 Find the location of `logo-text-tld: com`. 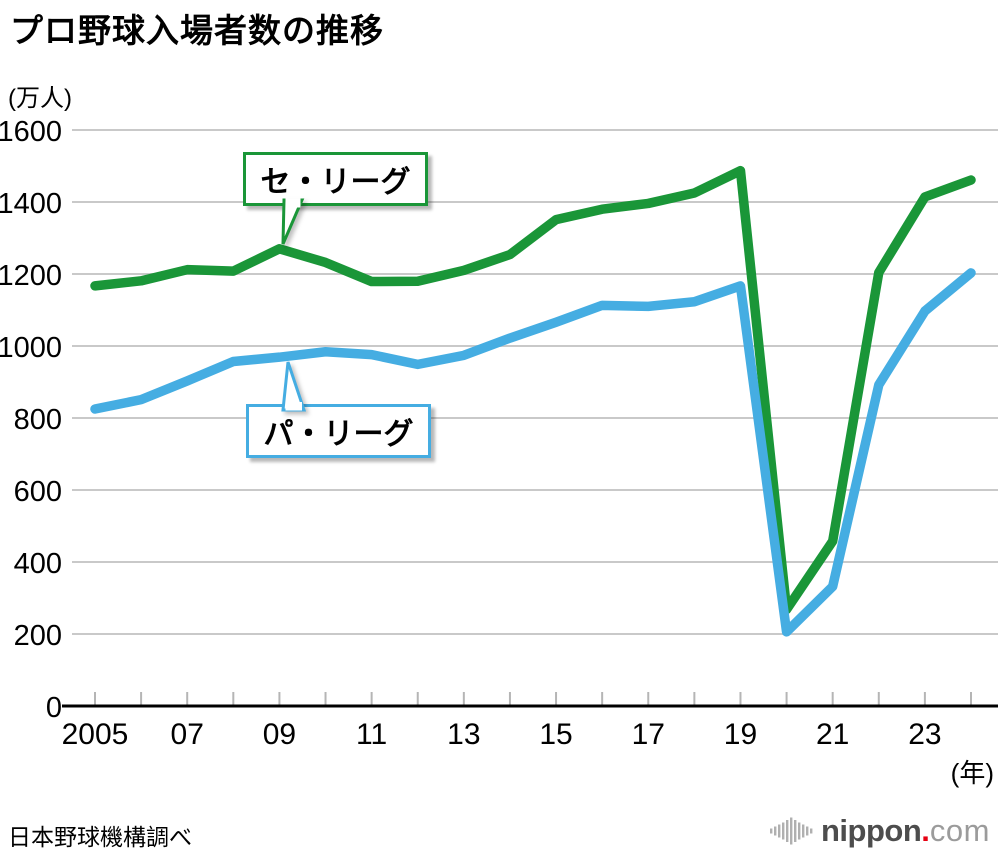

logo-text-tld: com is located at coordinates (959, 830).